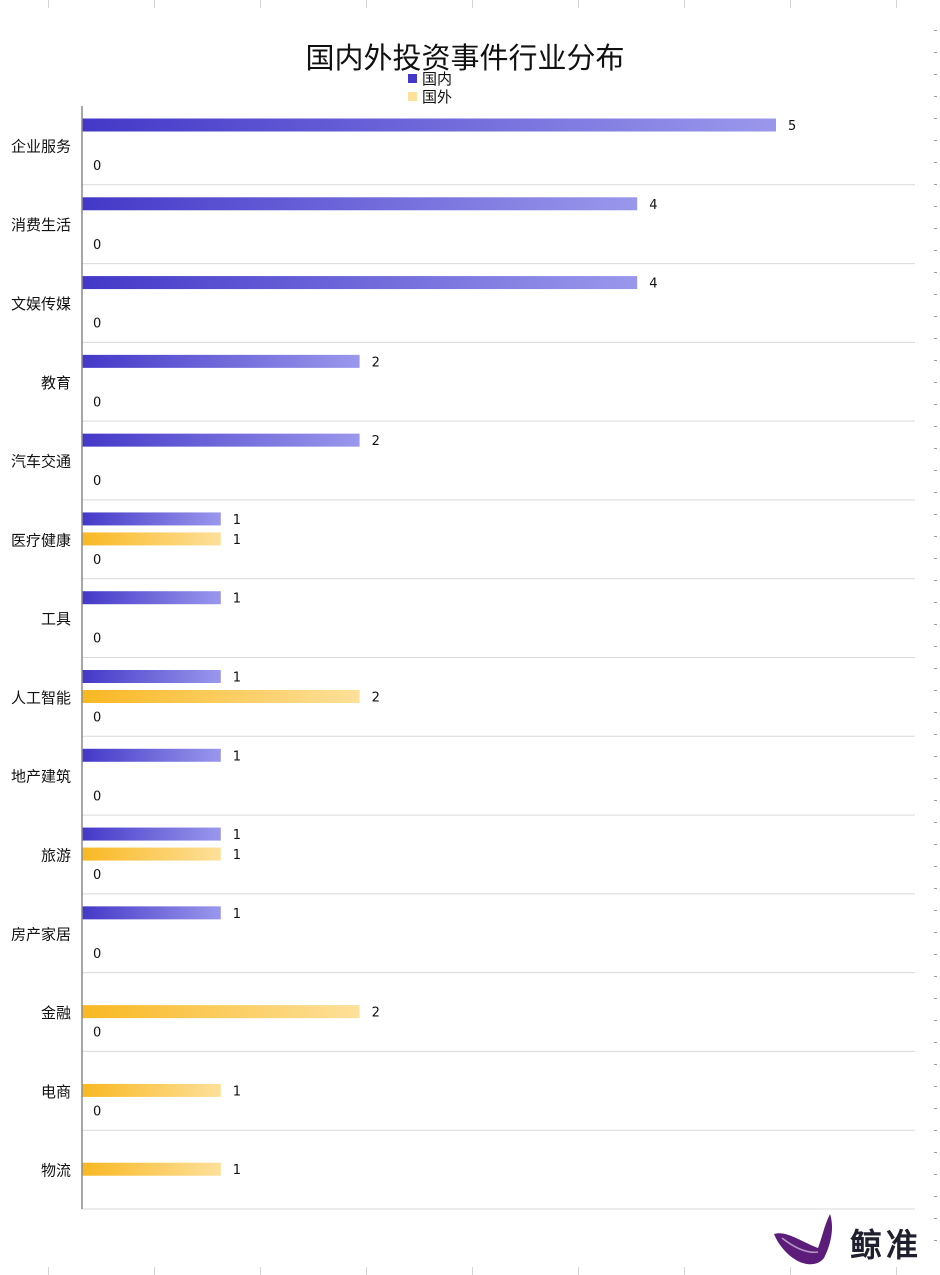 The image size is (940, 1275). Describe the element at coordinates (412, 78) in the screenshot. I see `legend-swatch-domestic` at that location.